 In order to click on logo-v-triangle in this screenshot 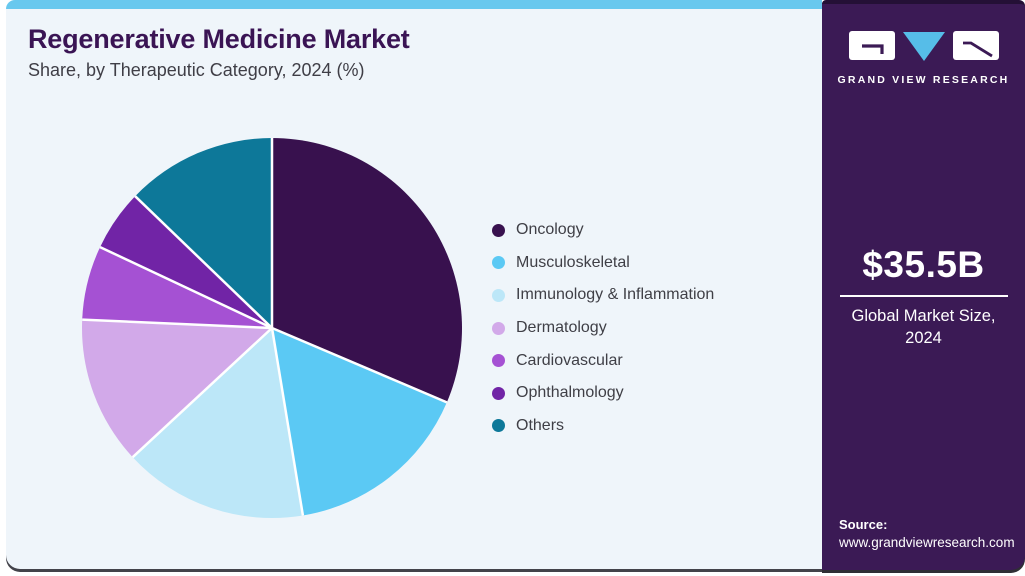, I will do `click(923, 46)`.